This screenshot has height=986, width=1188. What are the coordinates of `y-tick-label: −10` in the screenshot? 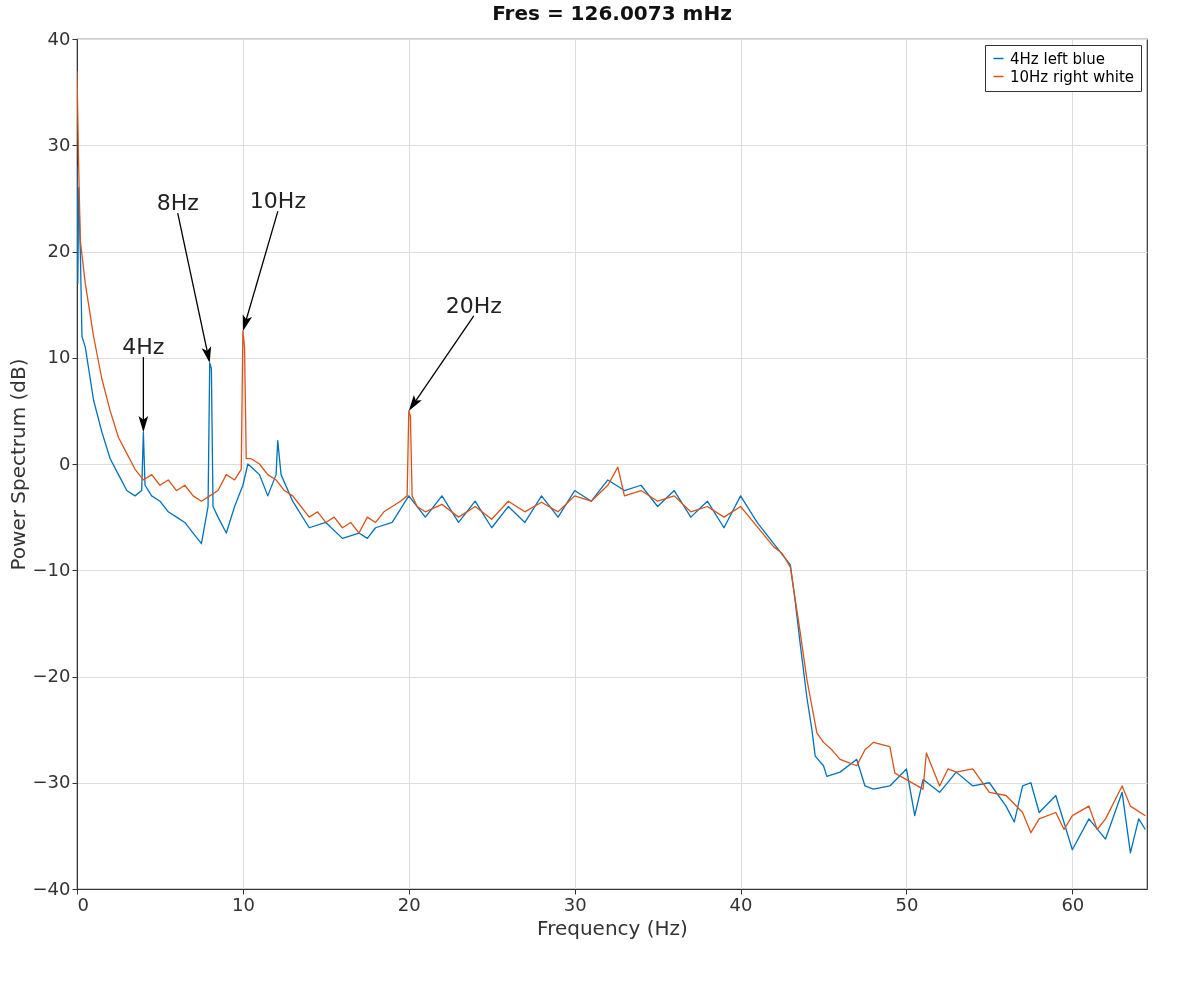 It's located at (51, 569).